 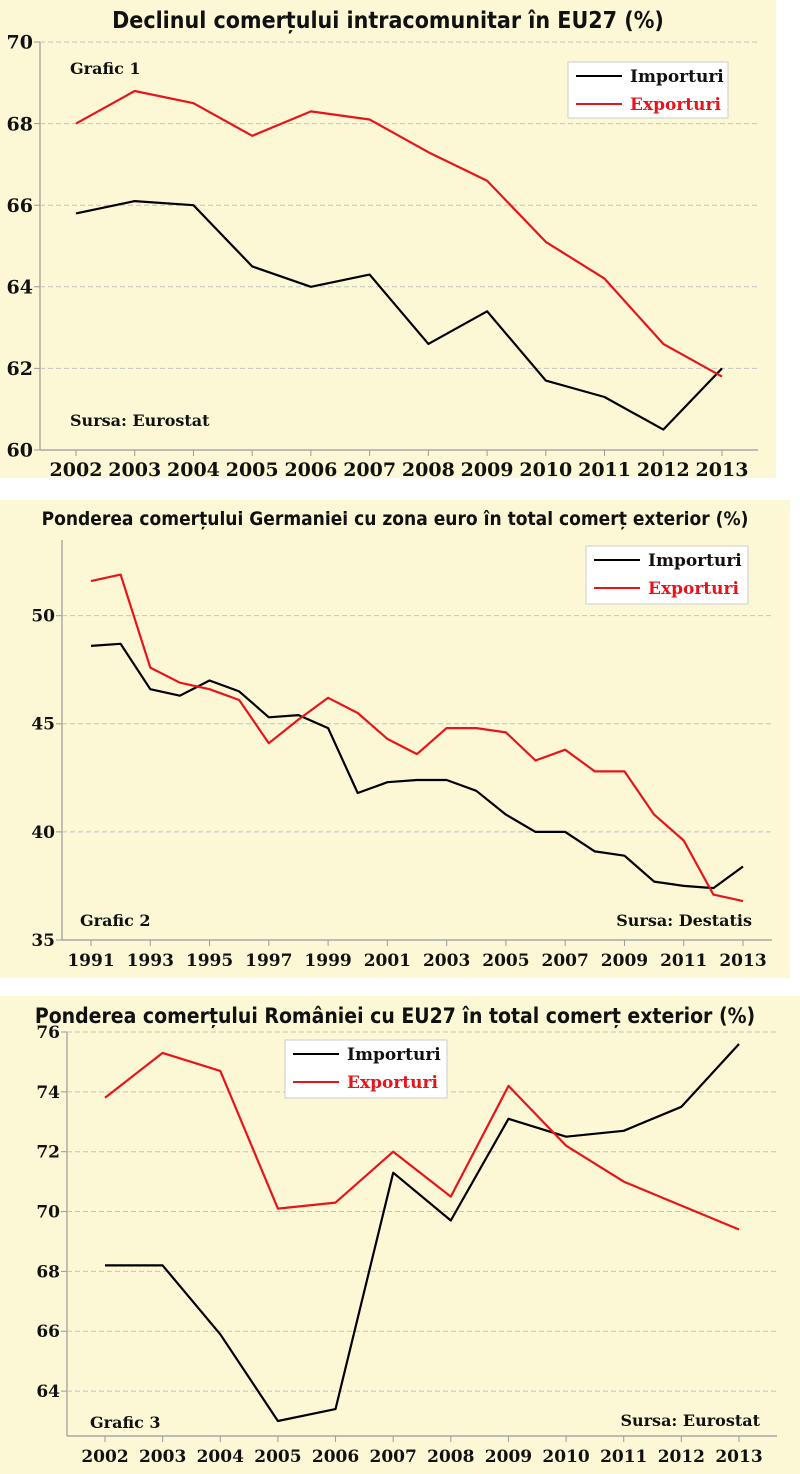 What do you see at coordinates (209, 961) in the screenshot?
I see `x-tick-label: 1995` at bounding box center [209, 961].